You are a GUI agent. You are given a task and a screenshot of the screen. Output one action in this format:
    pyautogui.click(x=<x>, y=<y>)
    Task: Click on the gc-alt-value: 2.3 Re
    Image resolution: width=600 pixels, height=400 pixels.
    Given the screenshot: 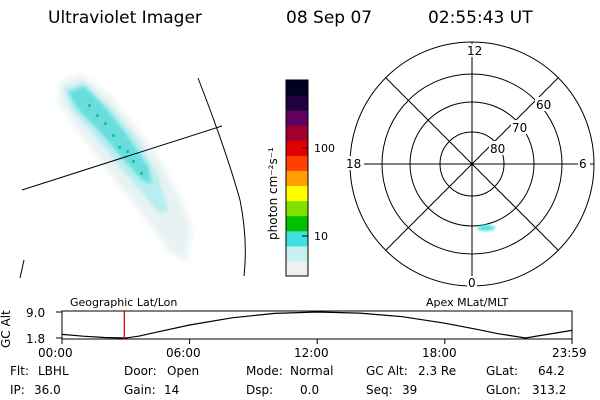 What is the action you would take?
    pyautogui.click(x=437, y=371)
    